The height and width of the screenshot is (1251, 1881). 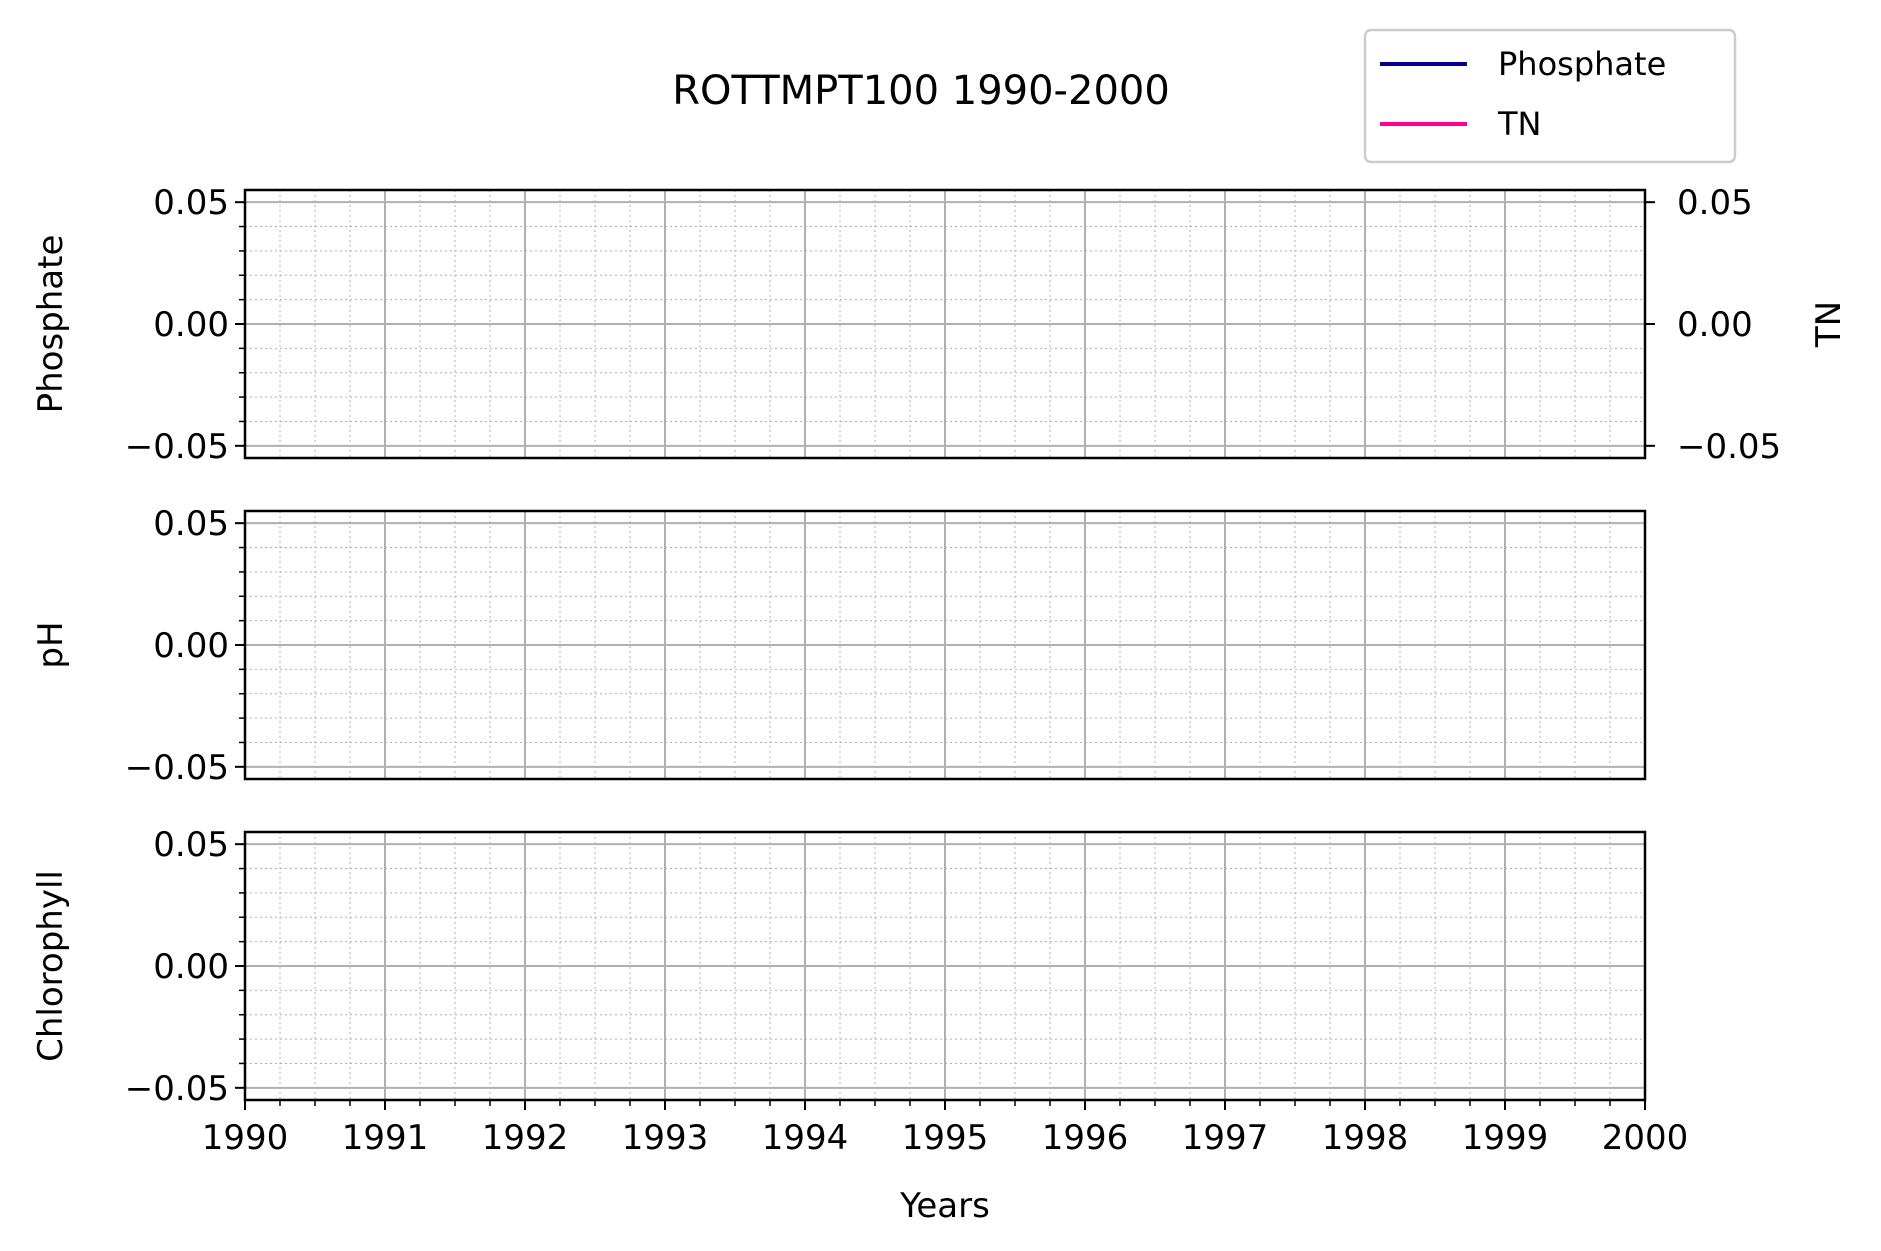 I want to click on y2-tick-label: −0.05, so click(x=1729, y=447).